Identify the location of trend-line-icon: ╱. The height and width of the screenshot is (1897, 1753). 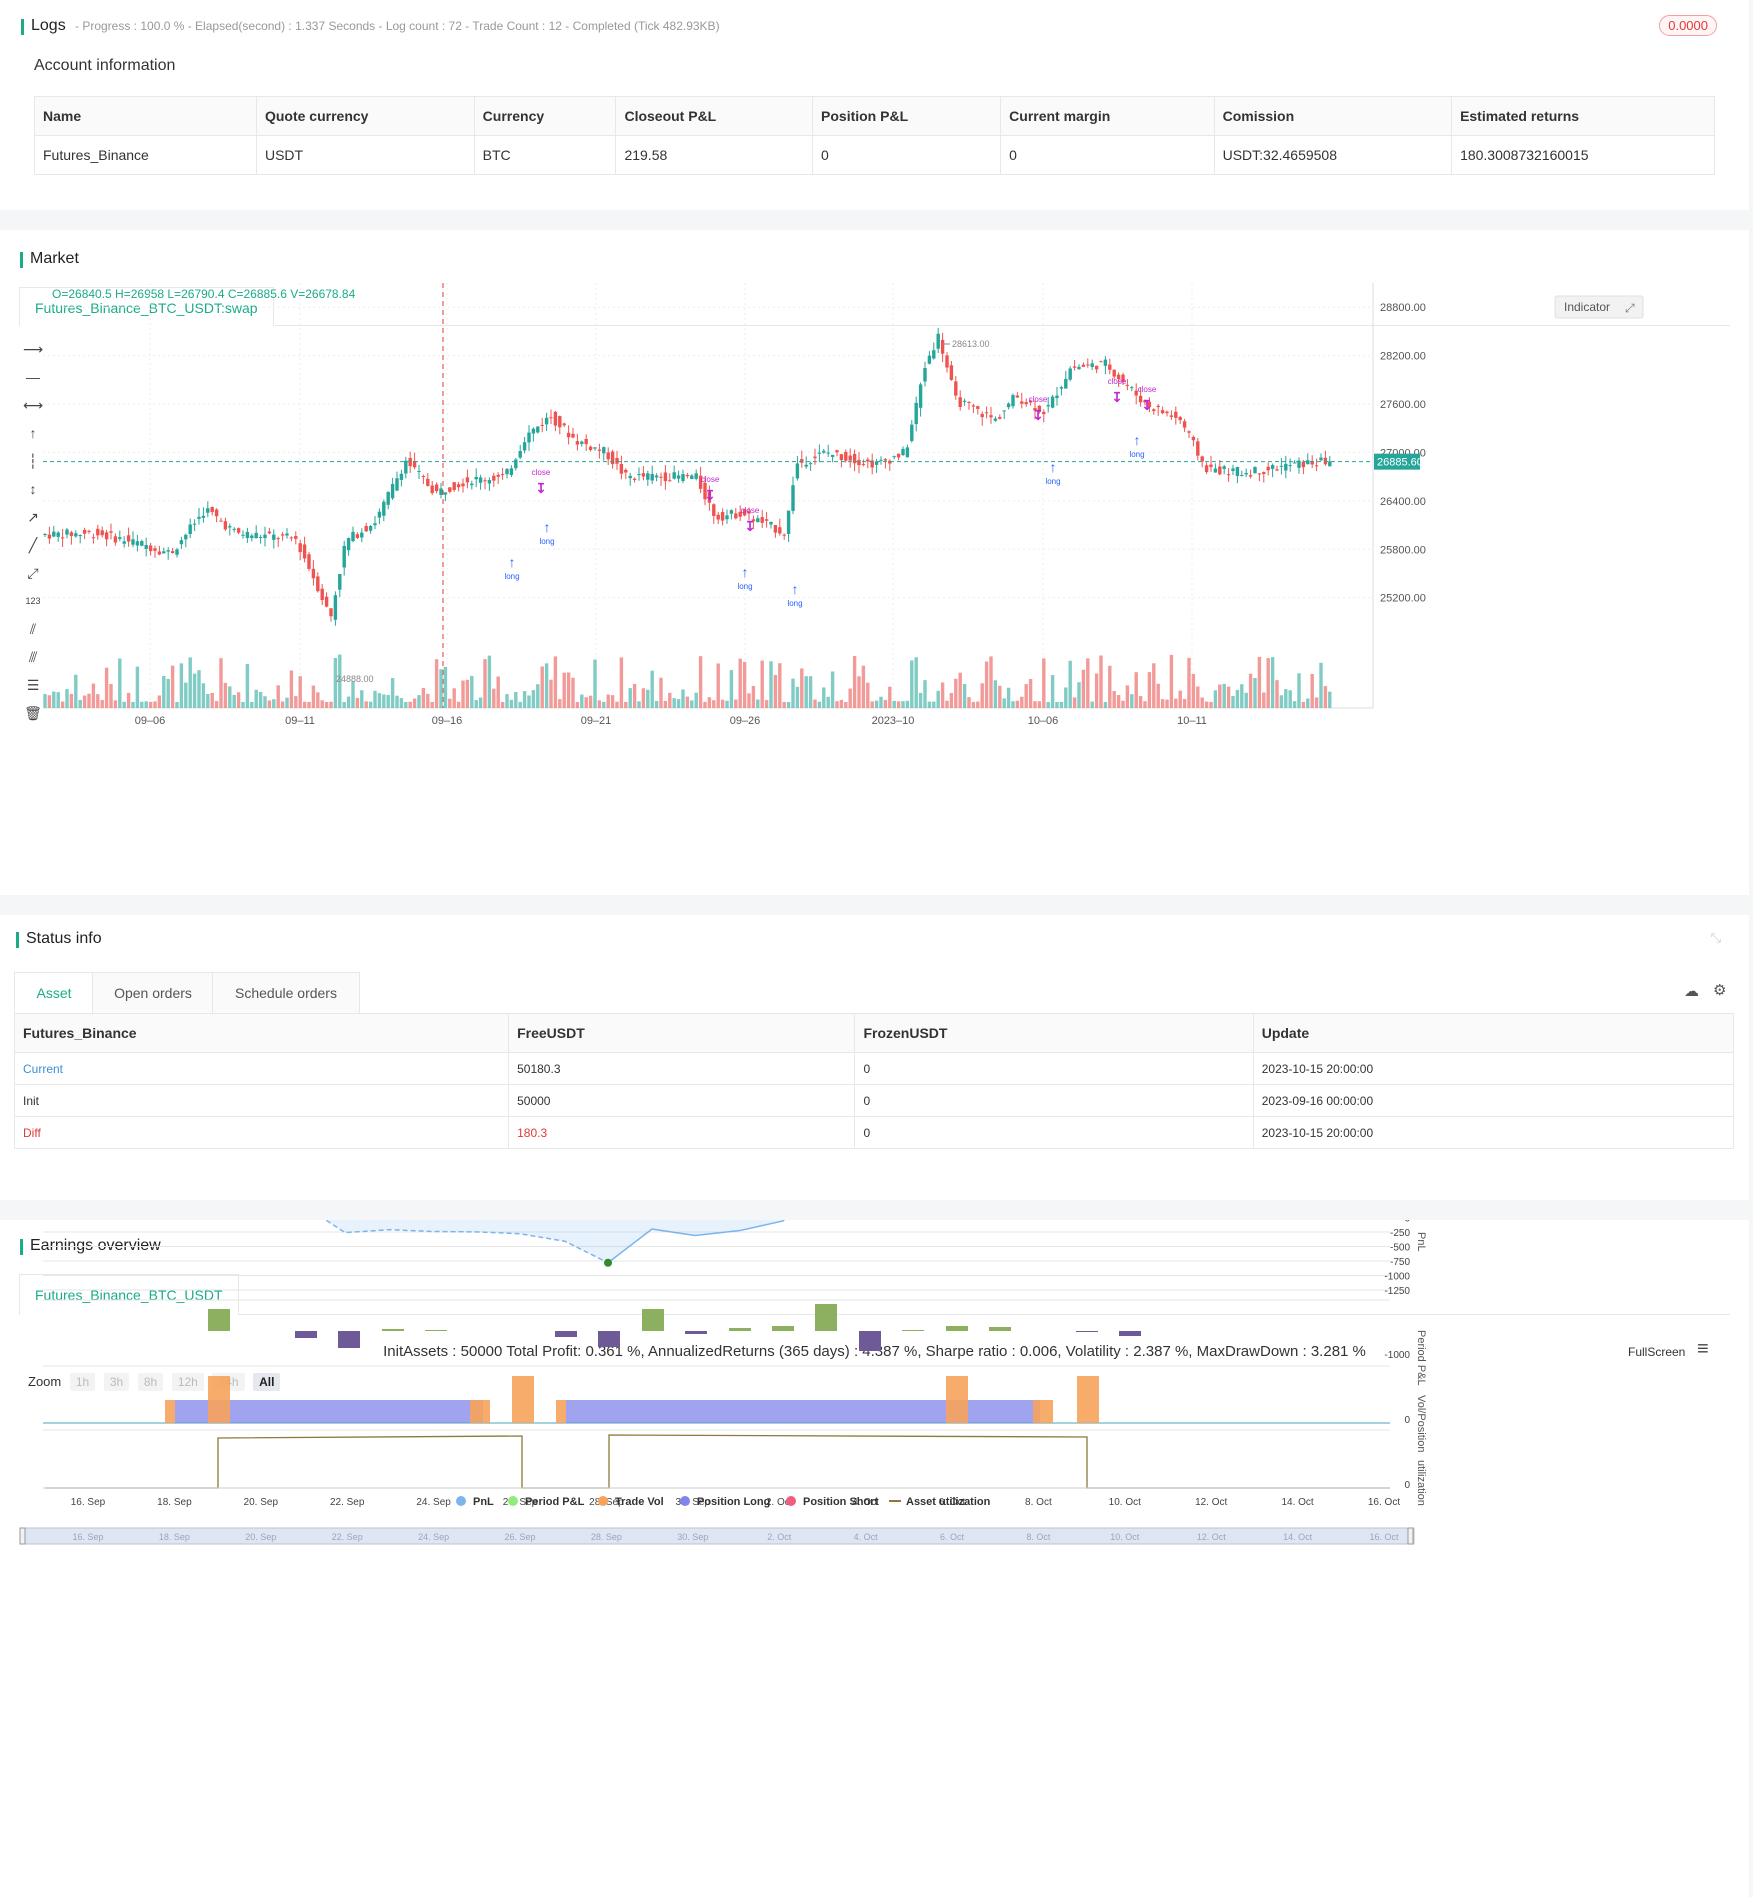
(33, 545).